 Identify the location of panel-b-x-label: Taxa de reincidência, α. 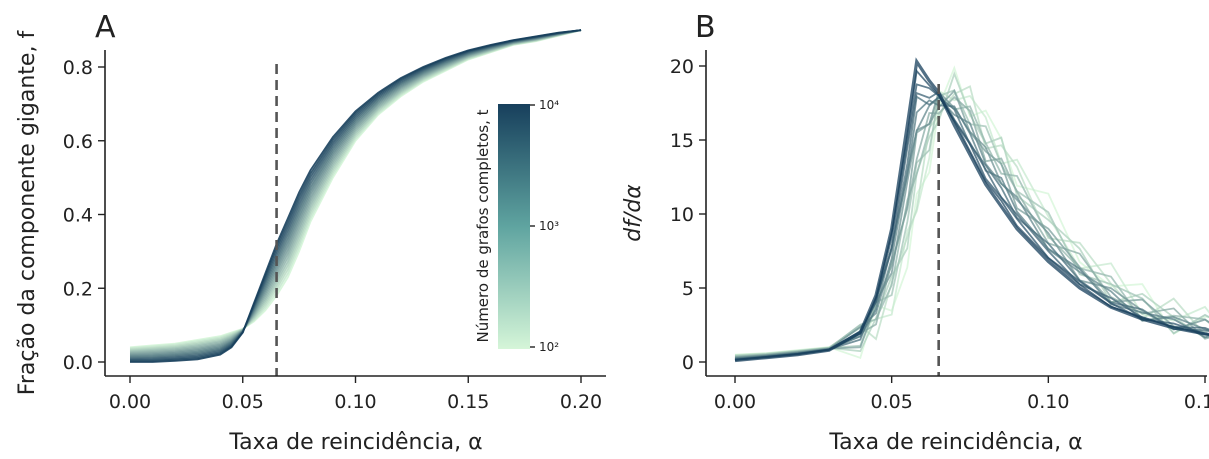
(955, 442).